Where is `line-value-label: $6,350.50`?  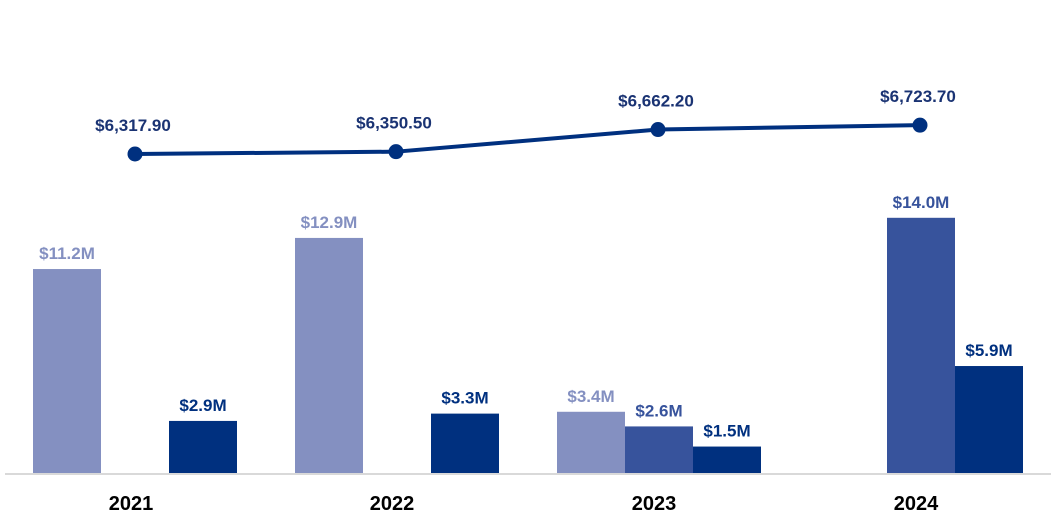 line-value-label: $6,350.50 is located at coordinates (394, 123).